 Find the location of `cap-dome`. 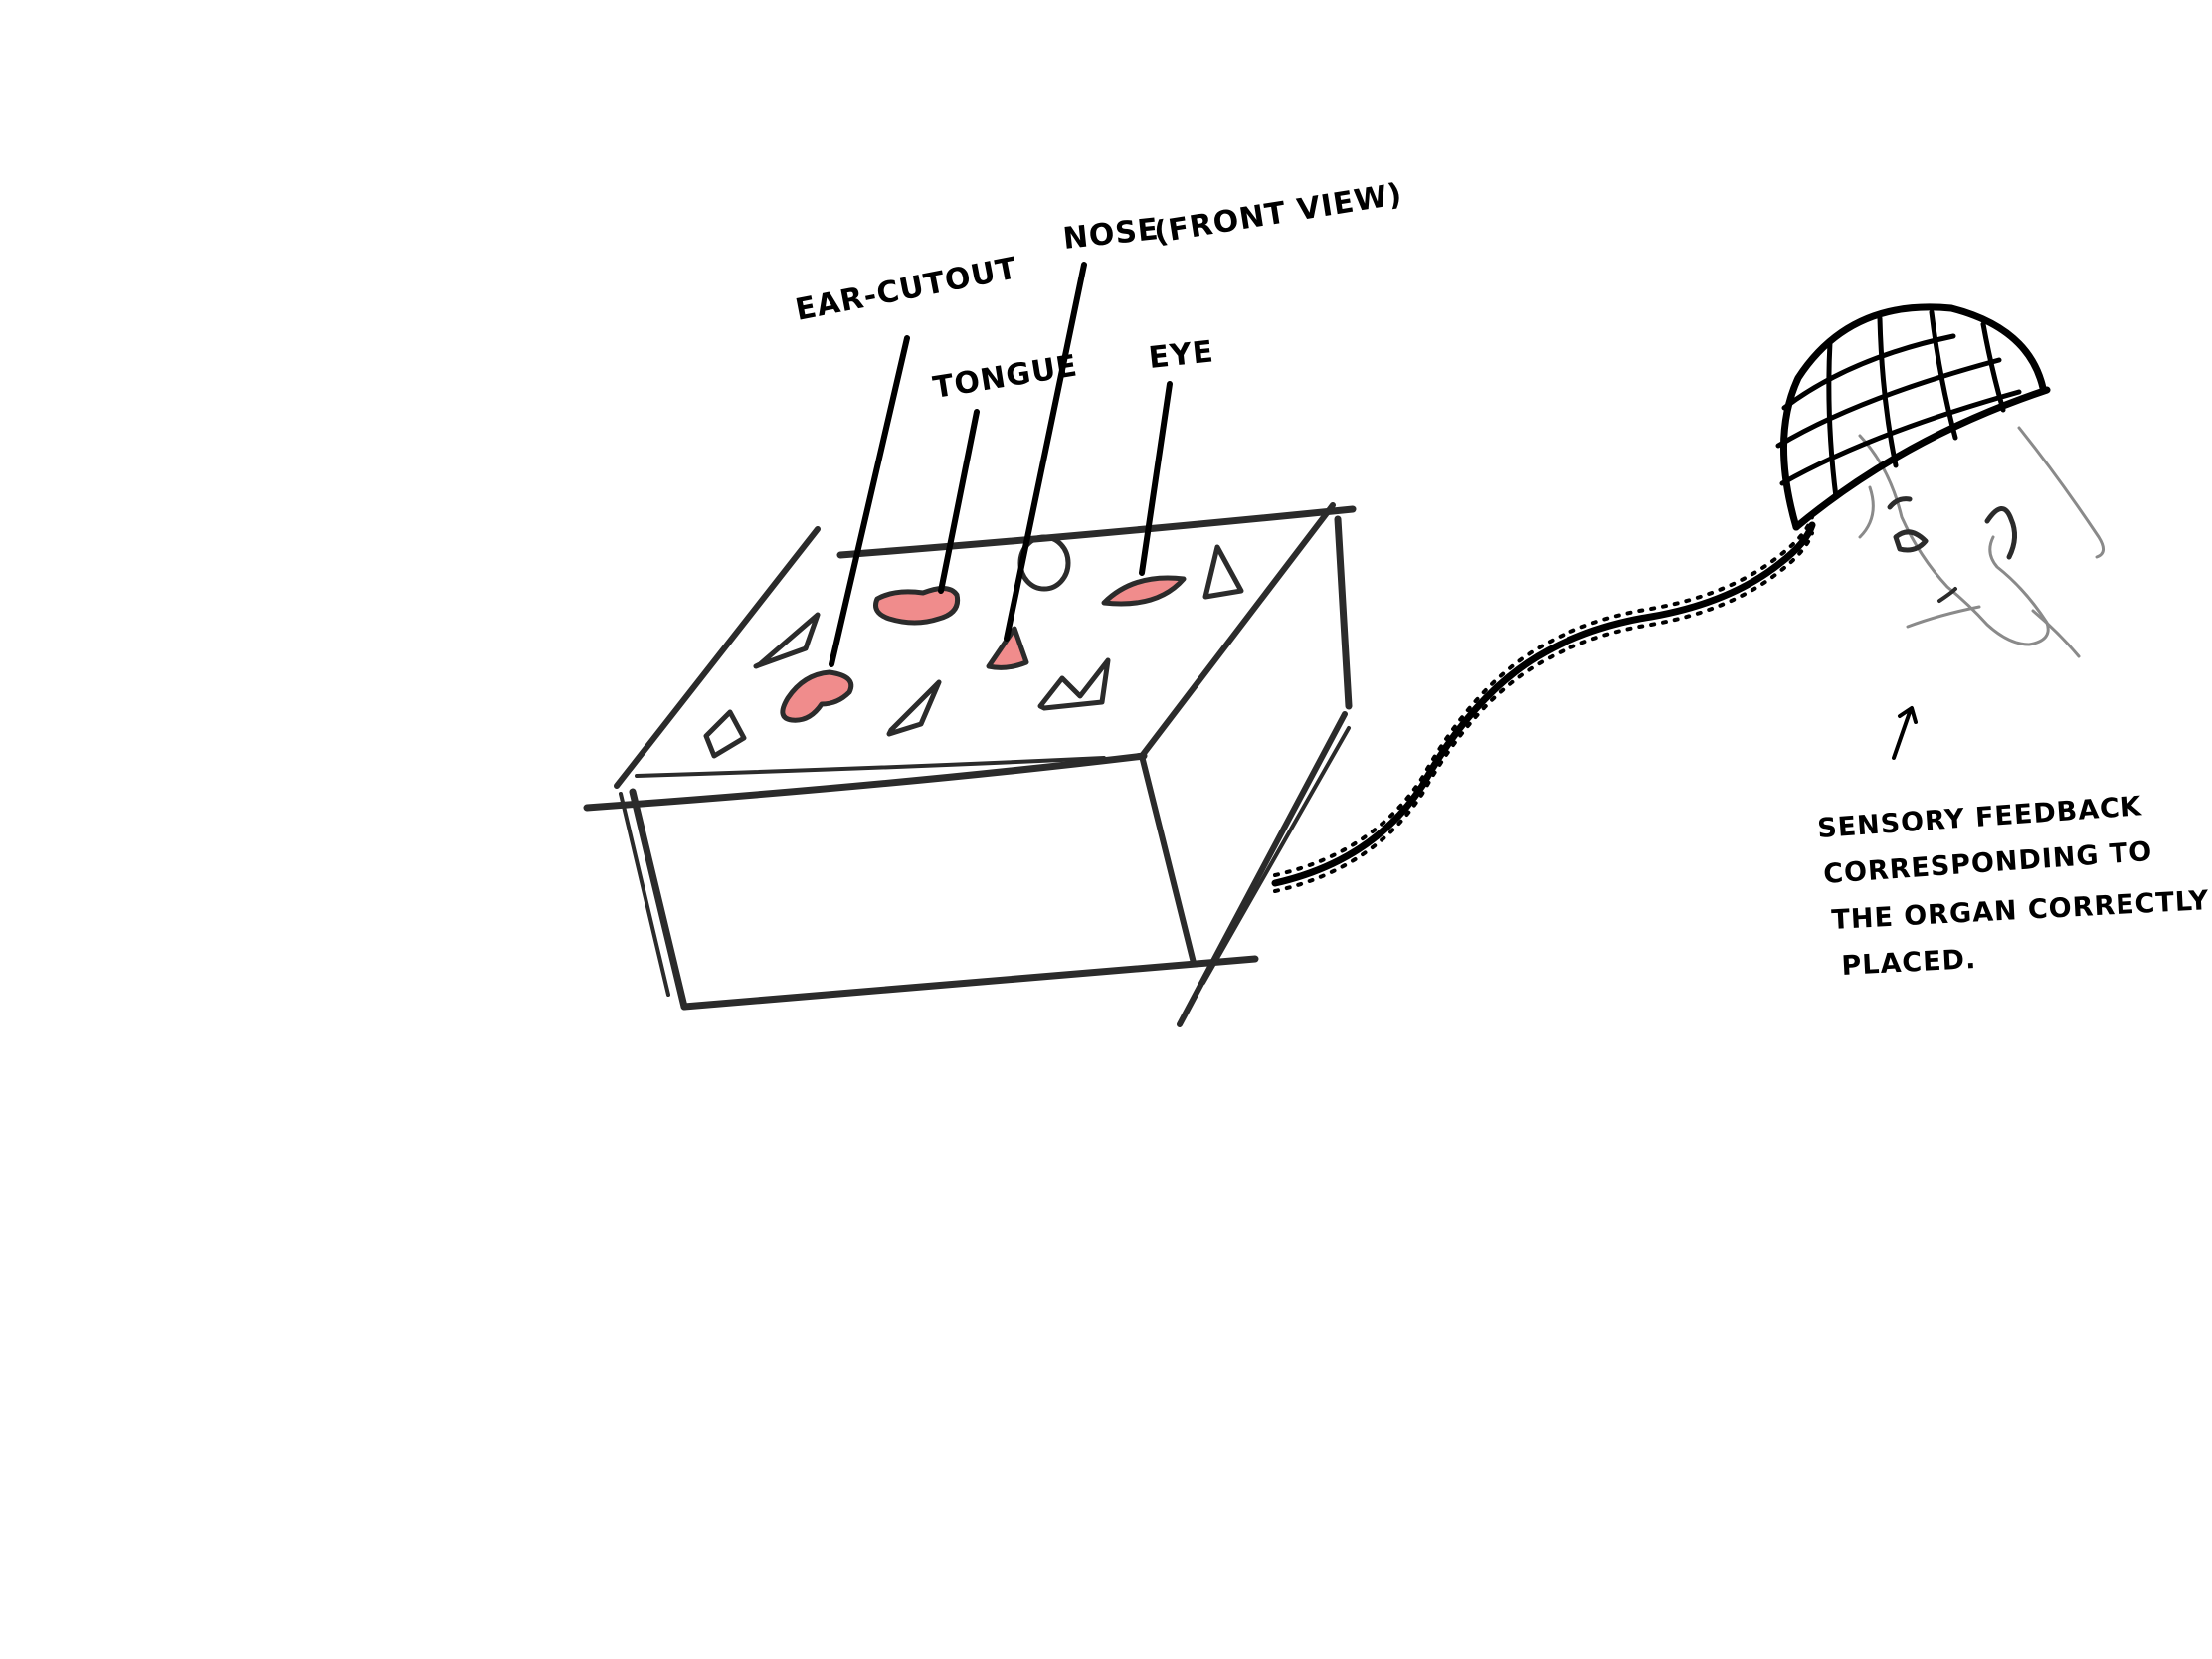

cap-dome is located at coordinates (1913, 417).